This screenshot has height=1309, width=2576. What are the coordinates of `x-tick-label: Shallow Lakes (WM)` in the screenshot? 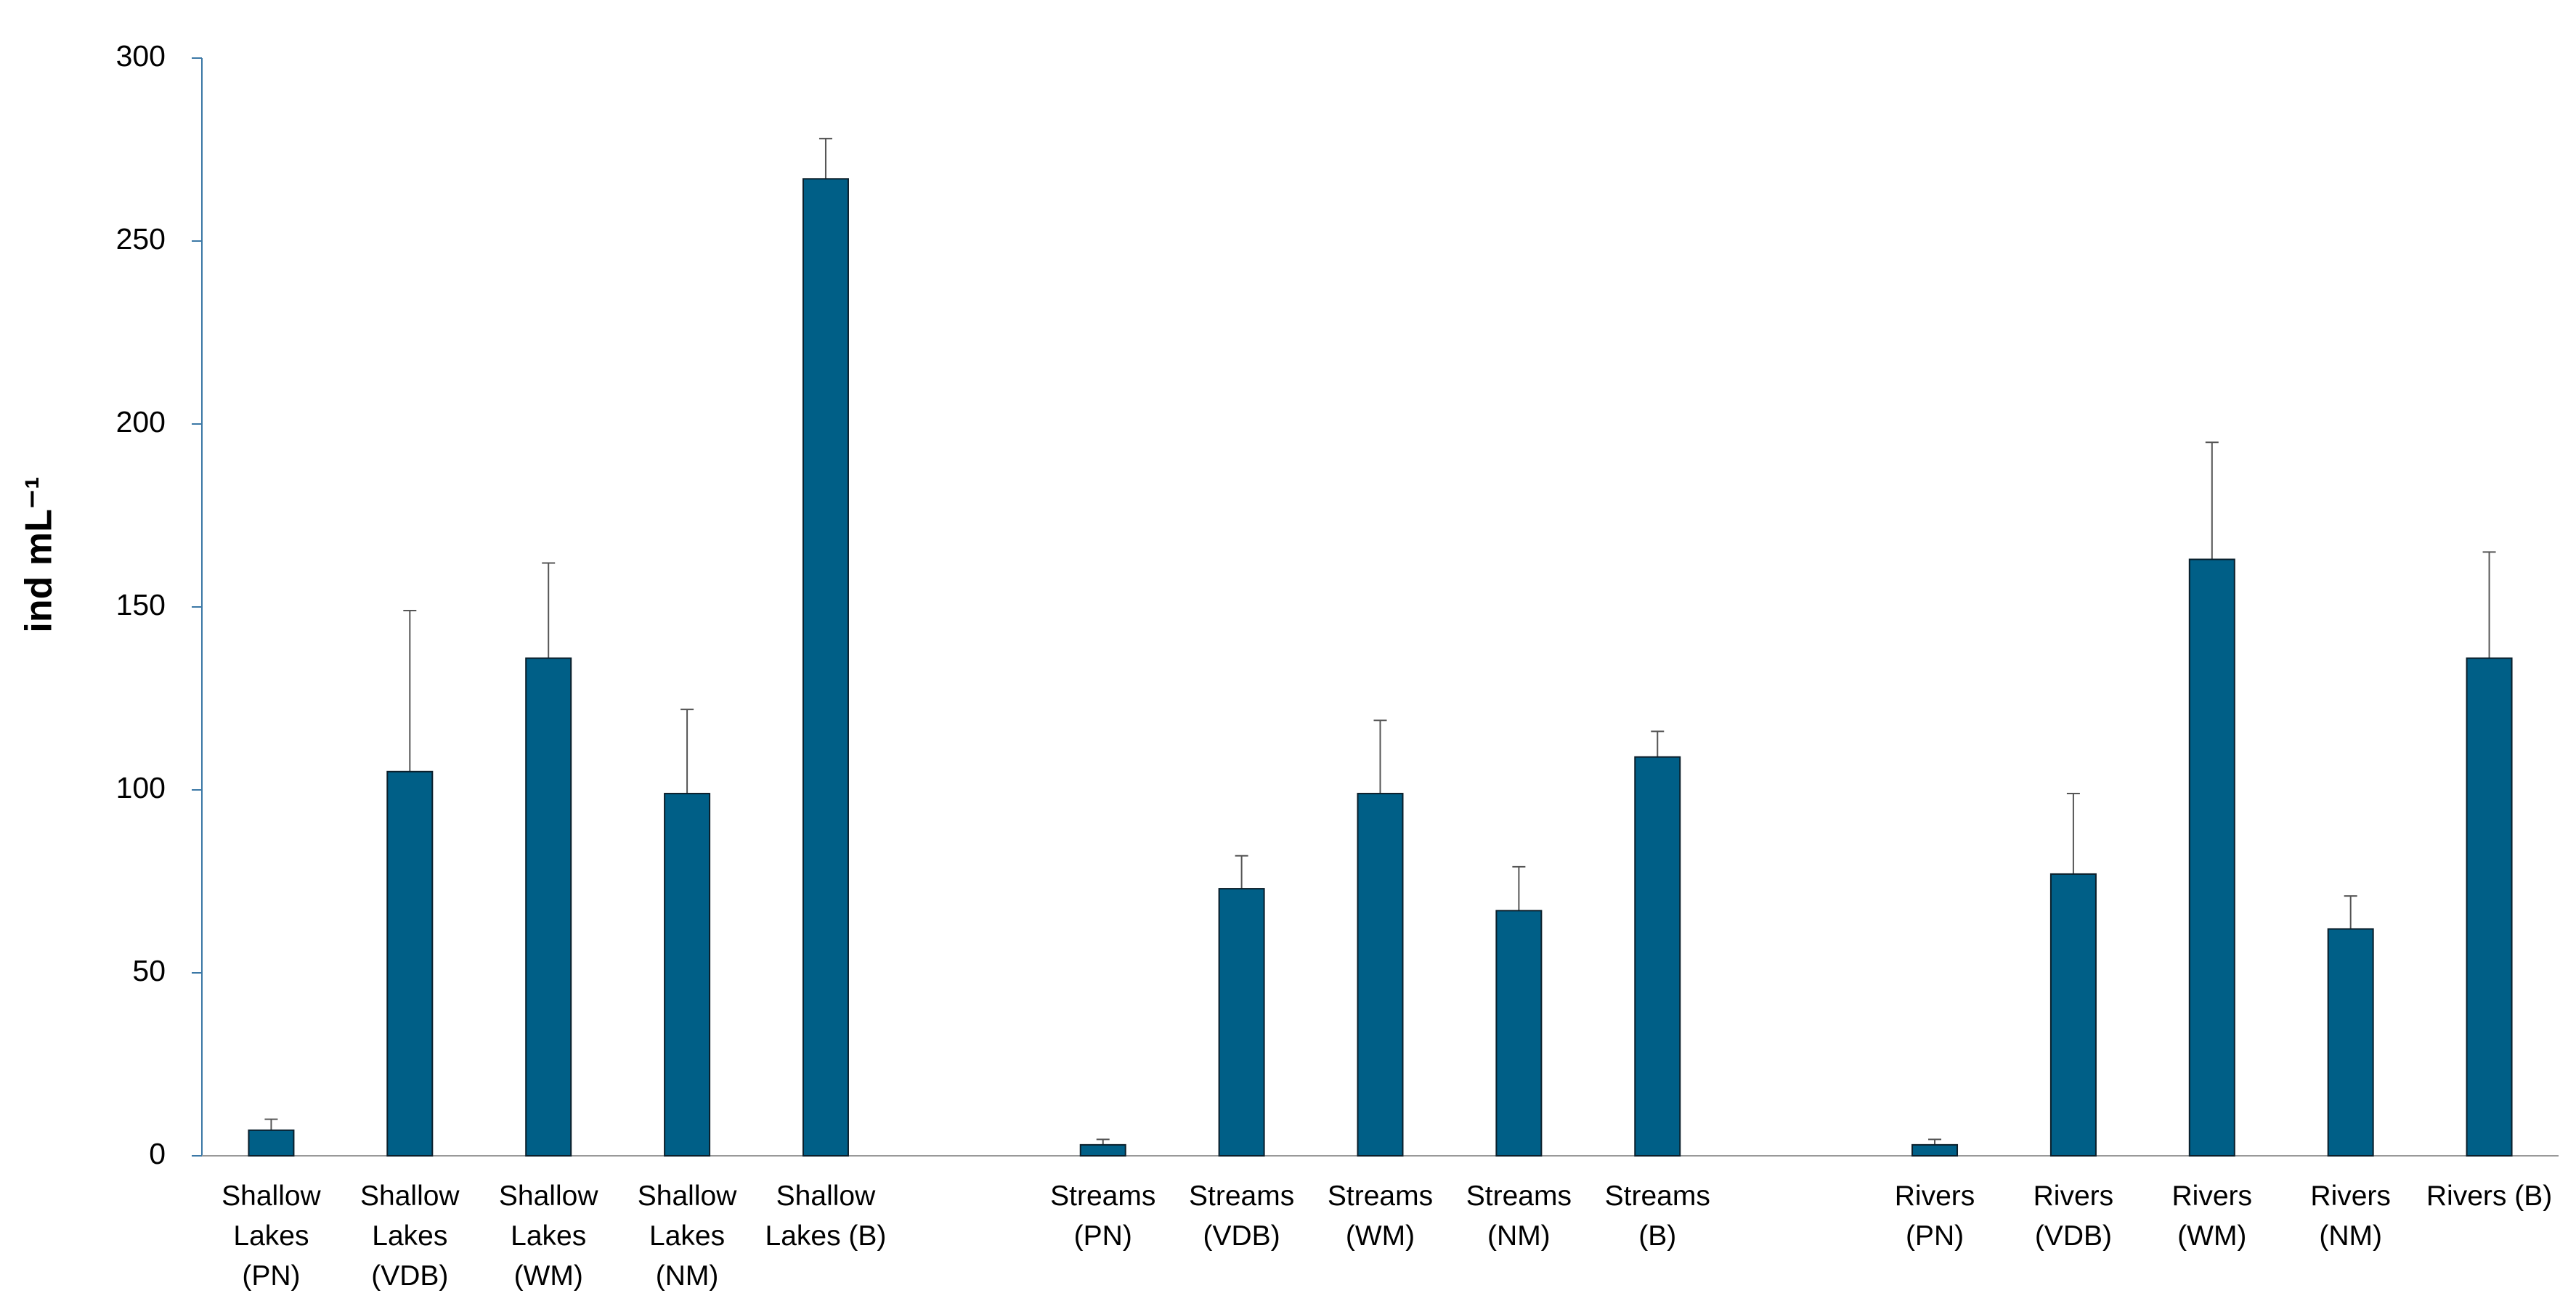 It's located at (548, 1236).